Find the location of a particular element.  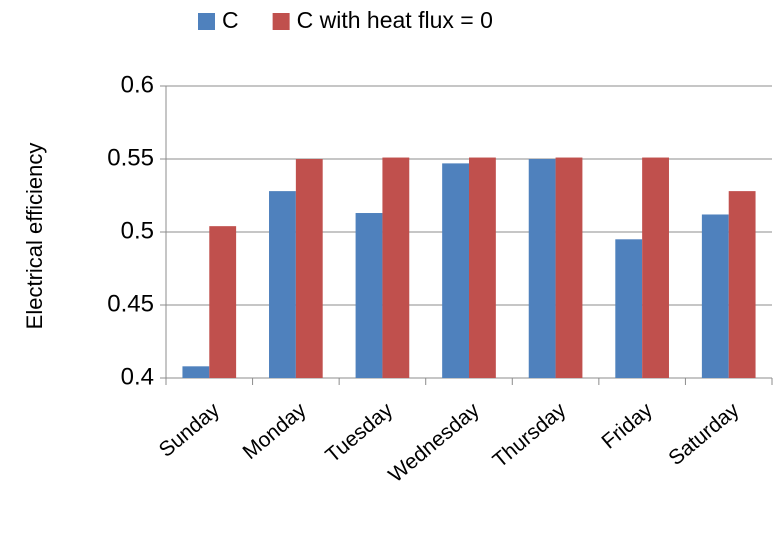

x-tick-label: Tuesday is located at coordinates (359, 432).